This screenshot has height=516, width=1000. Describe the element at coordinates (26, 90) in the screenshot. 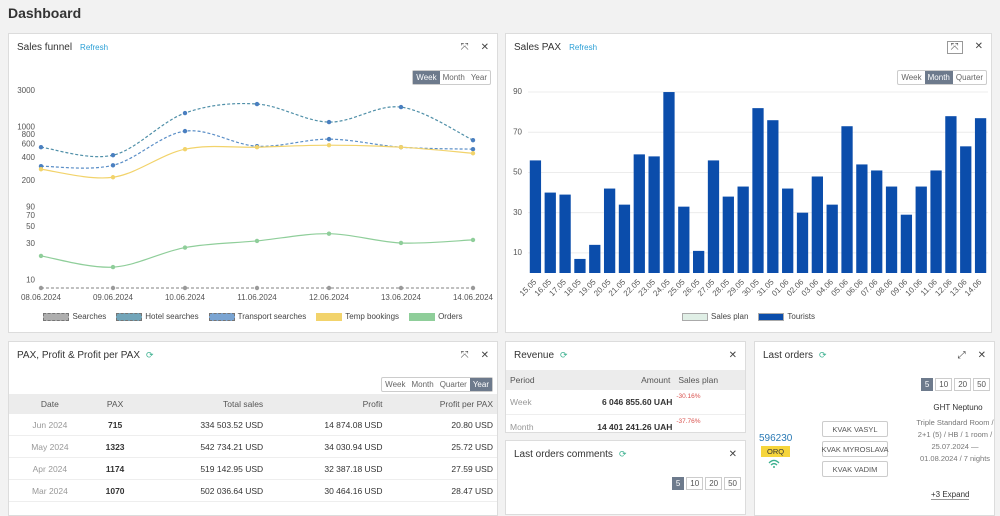

I see `y-tick-label: 3000` at that location.